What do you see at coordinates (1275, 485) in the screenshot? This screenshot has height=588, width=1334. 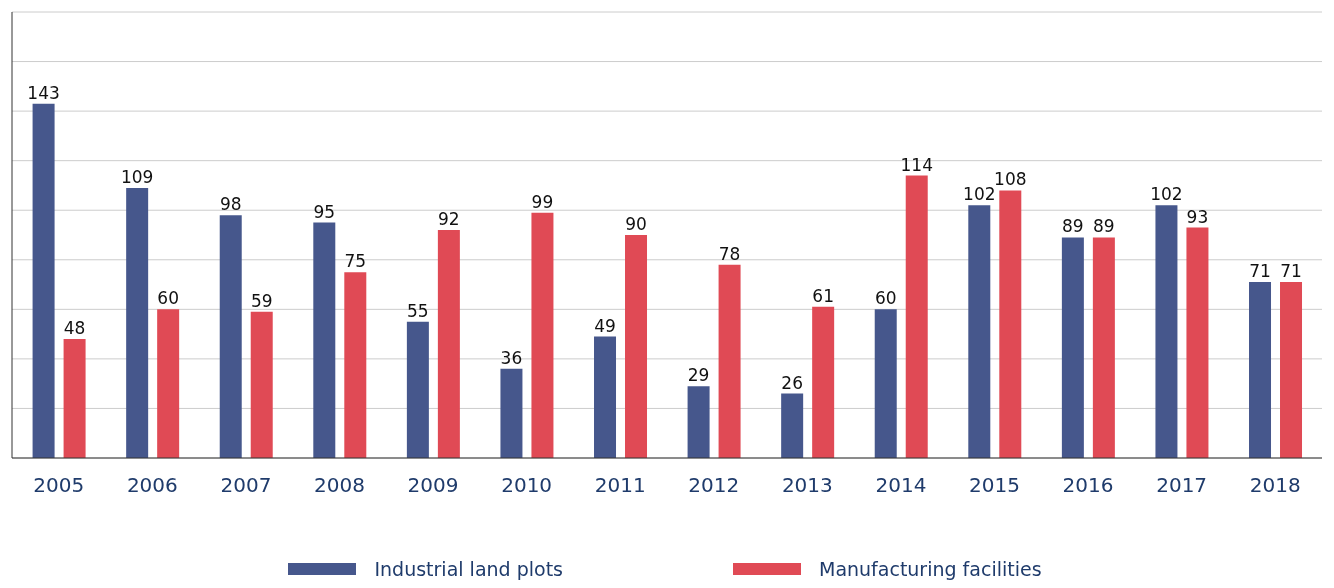 I see `x-tick-label: 2018` at bounding box center [1275, 485].